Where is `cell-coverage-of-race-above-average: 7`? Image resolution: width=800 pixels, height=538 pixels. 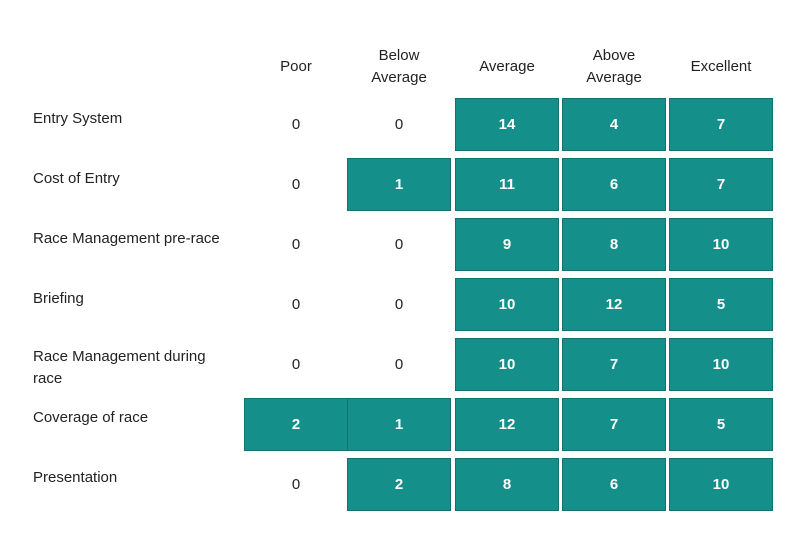 cell-coverage-of-race-above-average: 7 is located at coordinates (614, 424).